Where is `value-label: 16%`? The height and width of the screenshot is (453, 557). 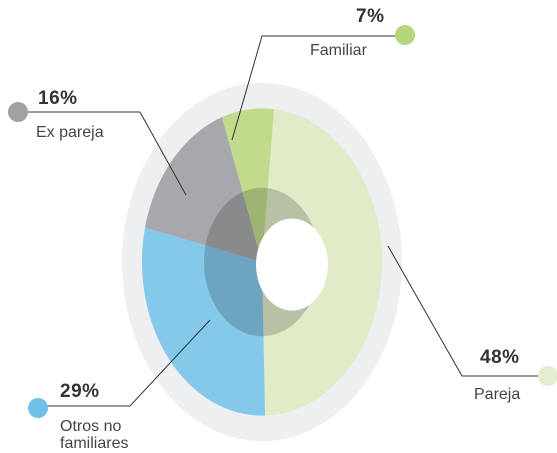
value-label: 16% is located at coordinates (58, 98).